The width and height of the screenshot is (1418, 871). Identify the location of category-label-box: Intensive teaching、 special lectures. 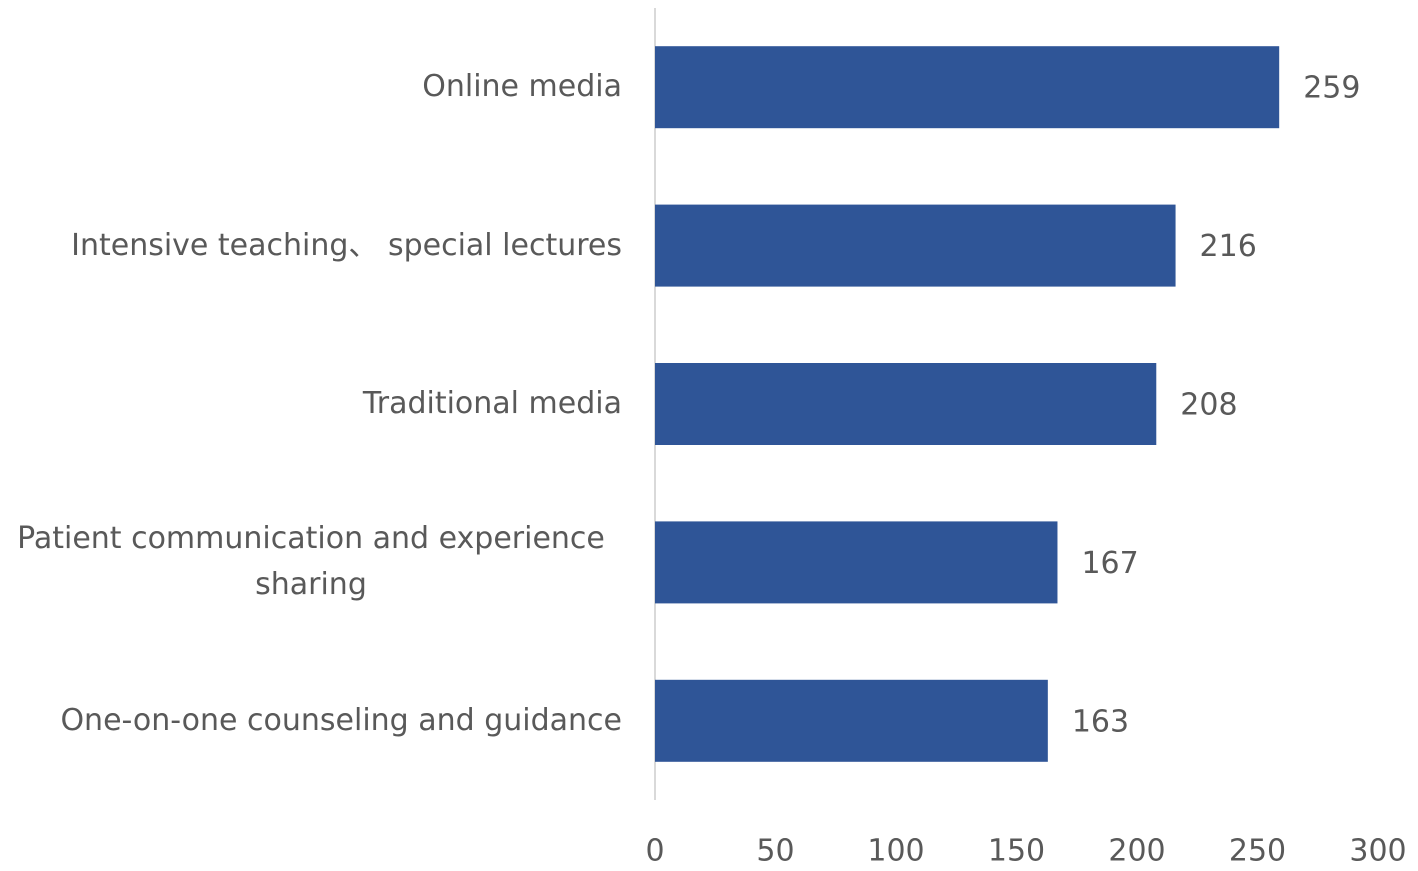
(311, 246).